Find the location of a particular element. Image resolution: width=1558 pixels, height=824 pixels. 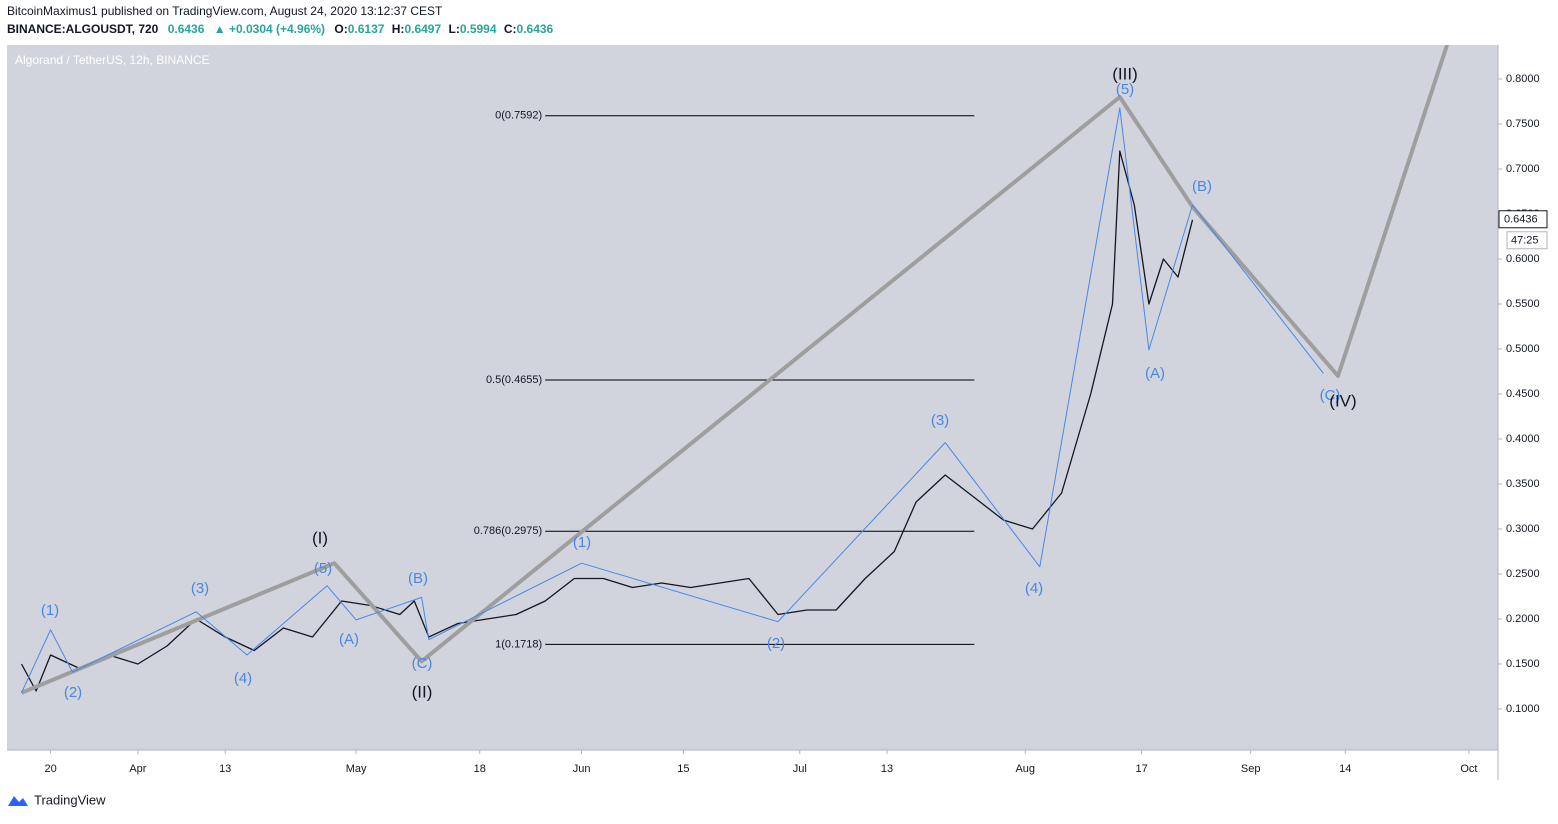

x-tick-label: Apr is located at coordinates (137, 769).